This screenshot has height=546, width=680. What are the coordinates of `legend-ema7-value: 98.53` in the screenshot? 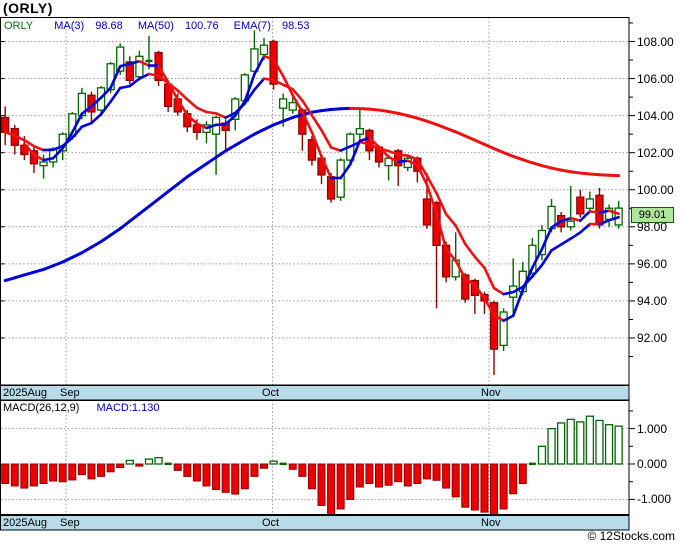 It's located at (296, 26).